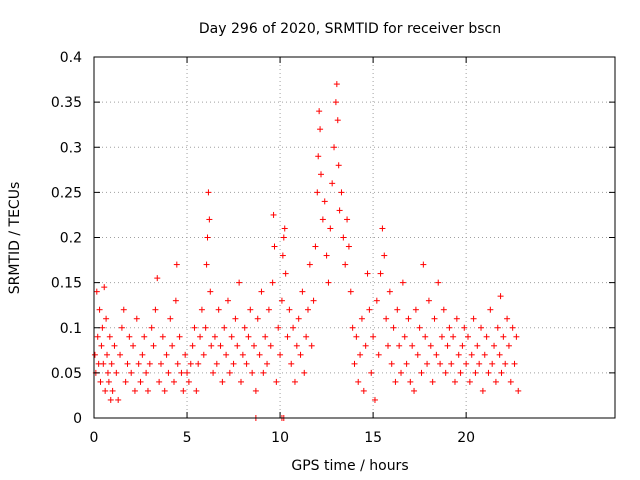 Image resolution: width=640 pixels, height=480 pixels. Describe the element at coordinates (66, 374) in the screenshot. I see `y-tick-label: 0.05` at that location.